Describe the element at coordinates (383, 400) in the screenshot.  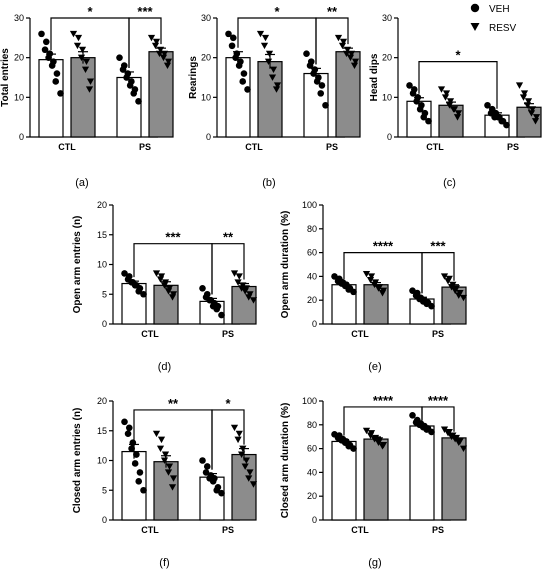
I see `significance-label: ****` at that location.